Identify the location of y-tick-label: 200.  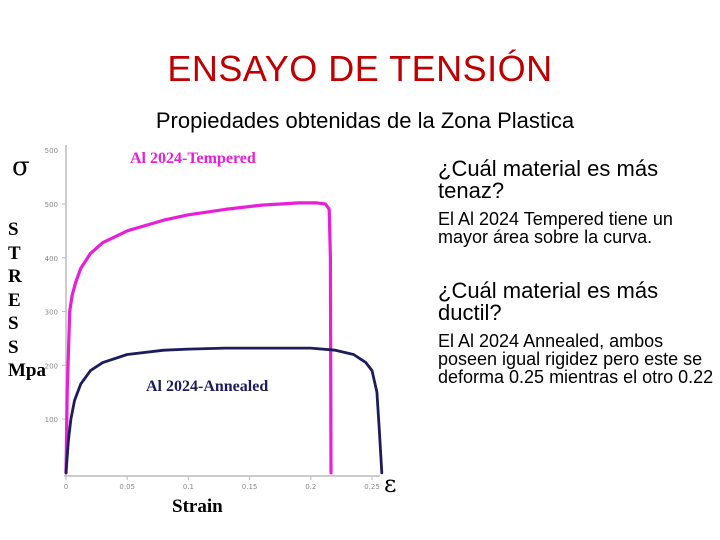
(51, 366).